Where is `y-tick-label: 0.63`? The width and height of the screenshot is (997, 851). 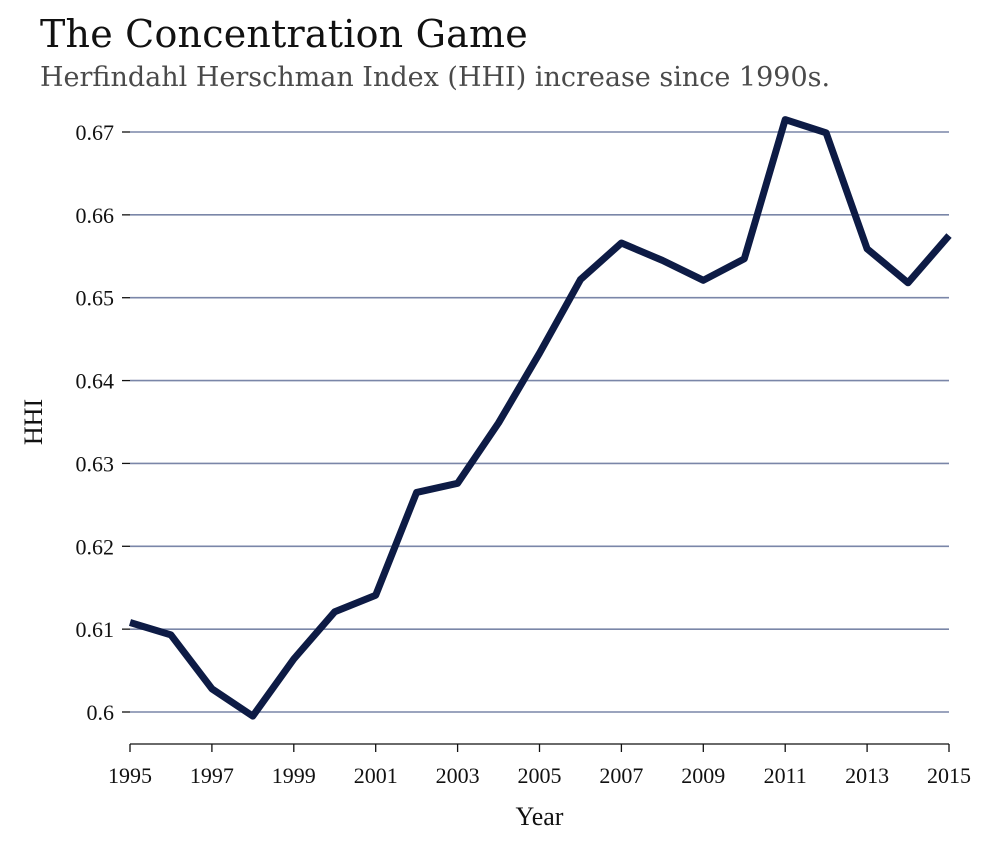 y-tick-label: 0.63 is located at coordinates (95, 463).